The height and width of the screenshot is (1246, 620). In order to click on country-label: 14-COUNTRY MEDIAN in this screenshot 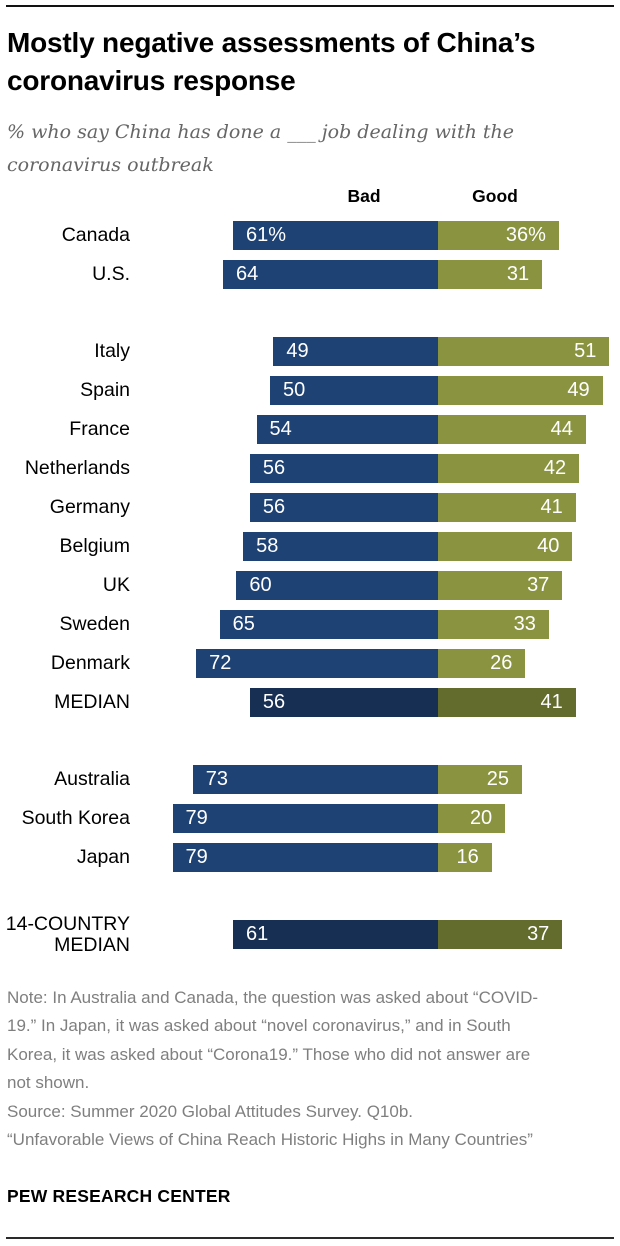, I will do `click(67, 934)`.